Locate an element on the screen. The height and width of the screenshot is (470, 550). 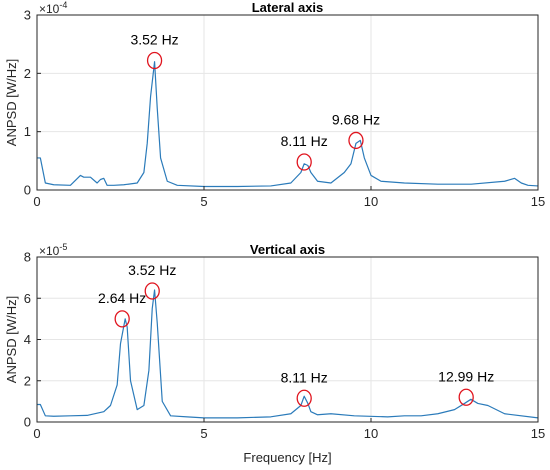
chart-title: Vertical axis is located at coordinates (287, 249).